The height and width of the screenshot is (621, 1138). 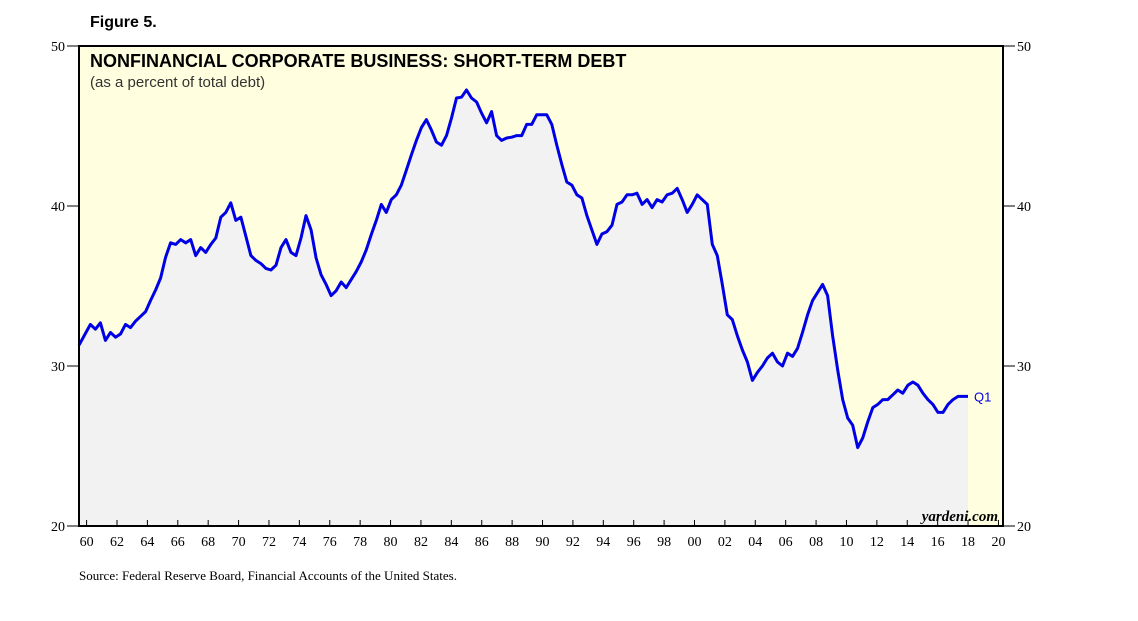 I want to click on x-tick-label: 66, so click(x=178, y=542).